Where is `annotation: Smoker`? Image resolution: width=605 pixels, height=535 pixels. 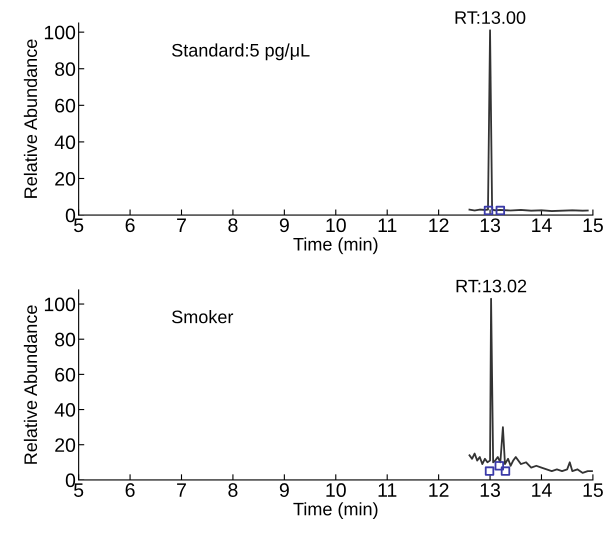 annotation: Smoker is located at coordinates (203, 317).